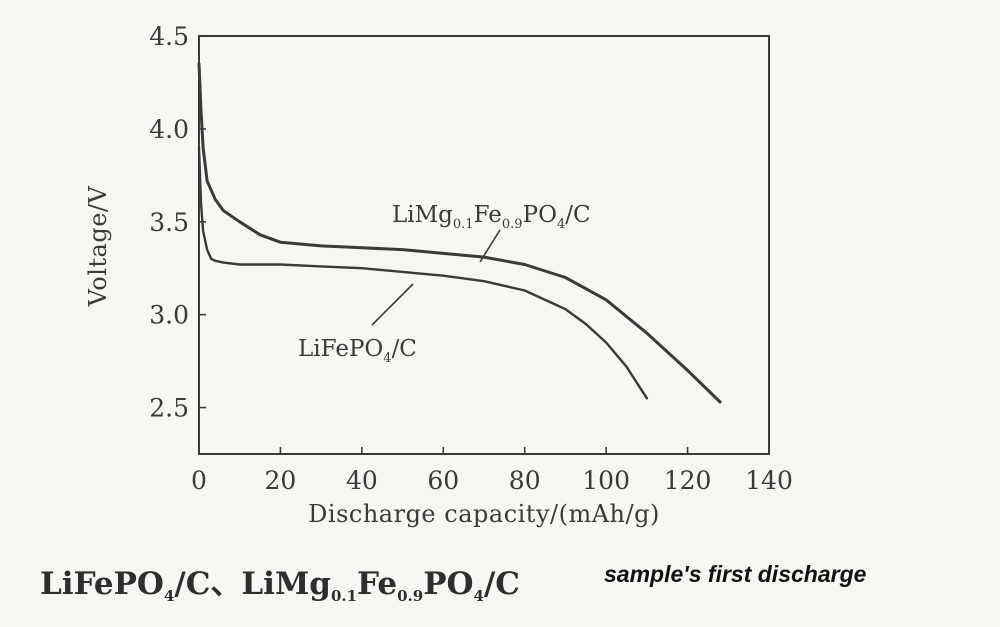 Image resolution: width=1000 pixels, height=627 pixels. I want to click on series-label-lifepo: LiFePO4/C, so click(357, 351).